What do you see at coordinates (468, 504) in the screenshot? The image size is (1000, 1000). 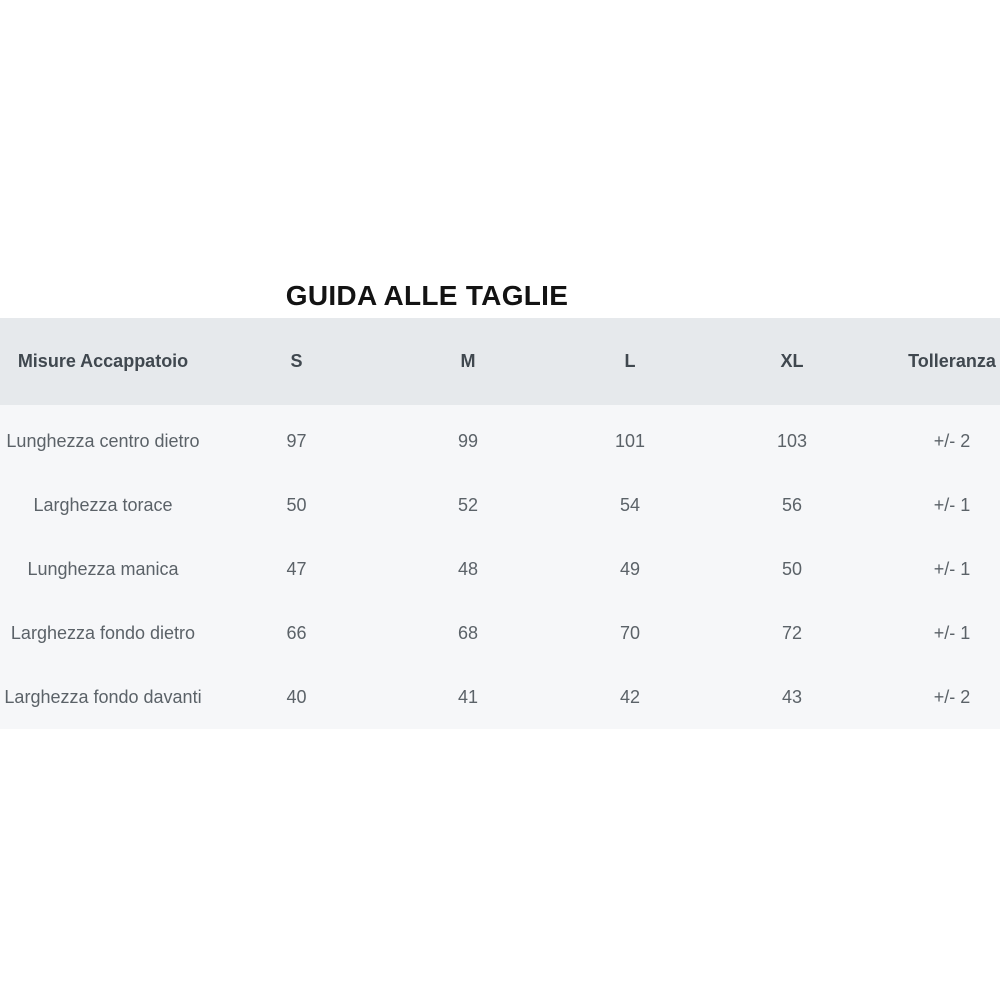 I see `cell-value: 52` at bounding box center [468, 504].